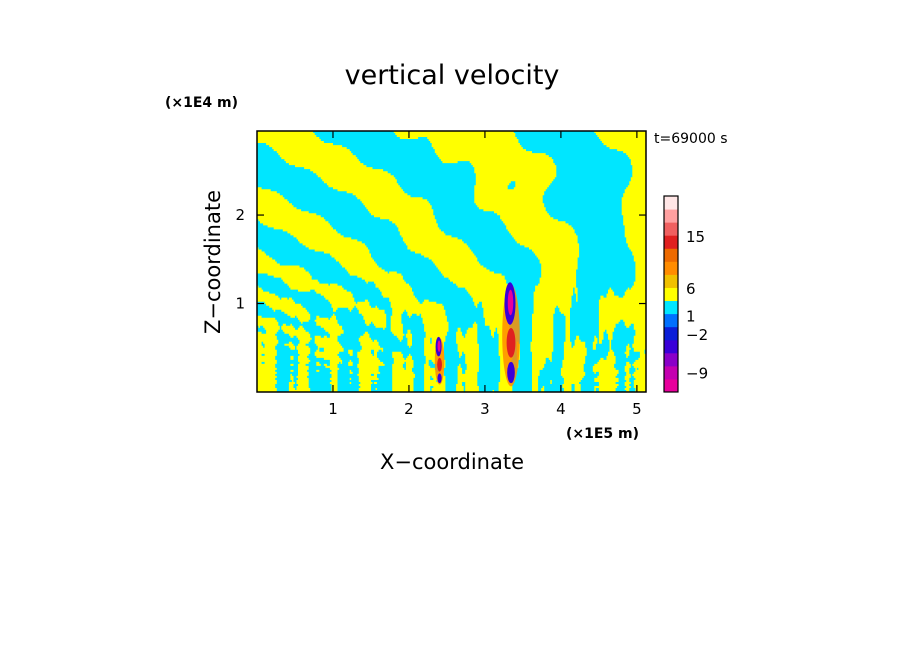 The width and height of the screenshot is (904, 654). I want to click on y-axis-label: Z−coordinate, so click(213, 262).